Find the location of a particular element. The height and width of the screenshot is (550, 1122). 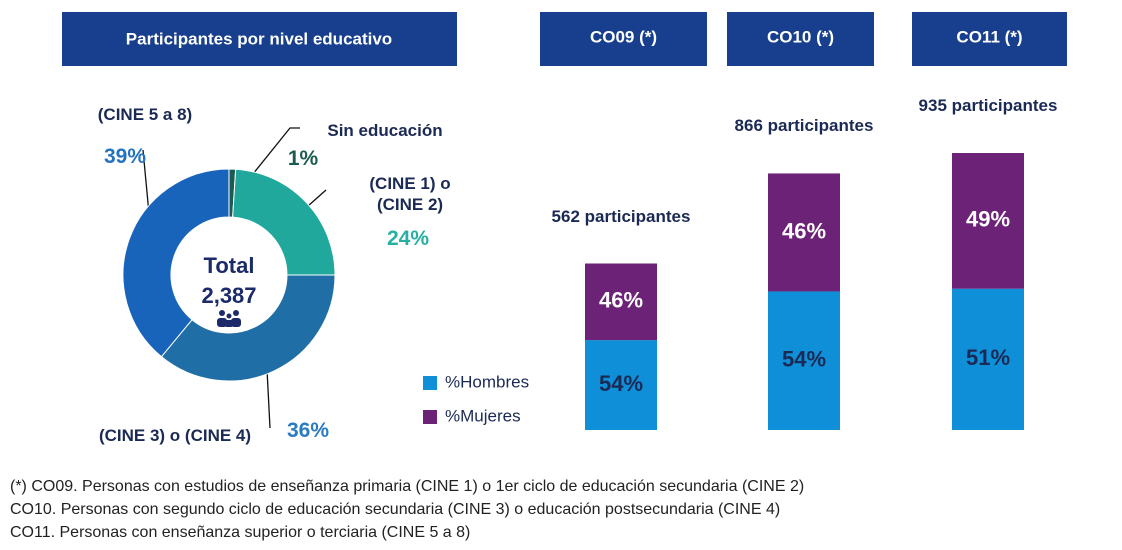

bar-header: CO09 (*) is located at coordinates (623, 36).